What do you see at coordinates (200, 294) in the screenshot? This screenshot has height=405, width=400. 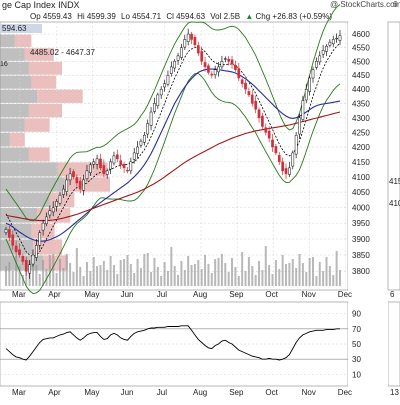 I see `x-tick-label: Aug` at bounding box center [200, 294].